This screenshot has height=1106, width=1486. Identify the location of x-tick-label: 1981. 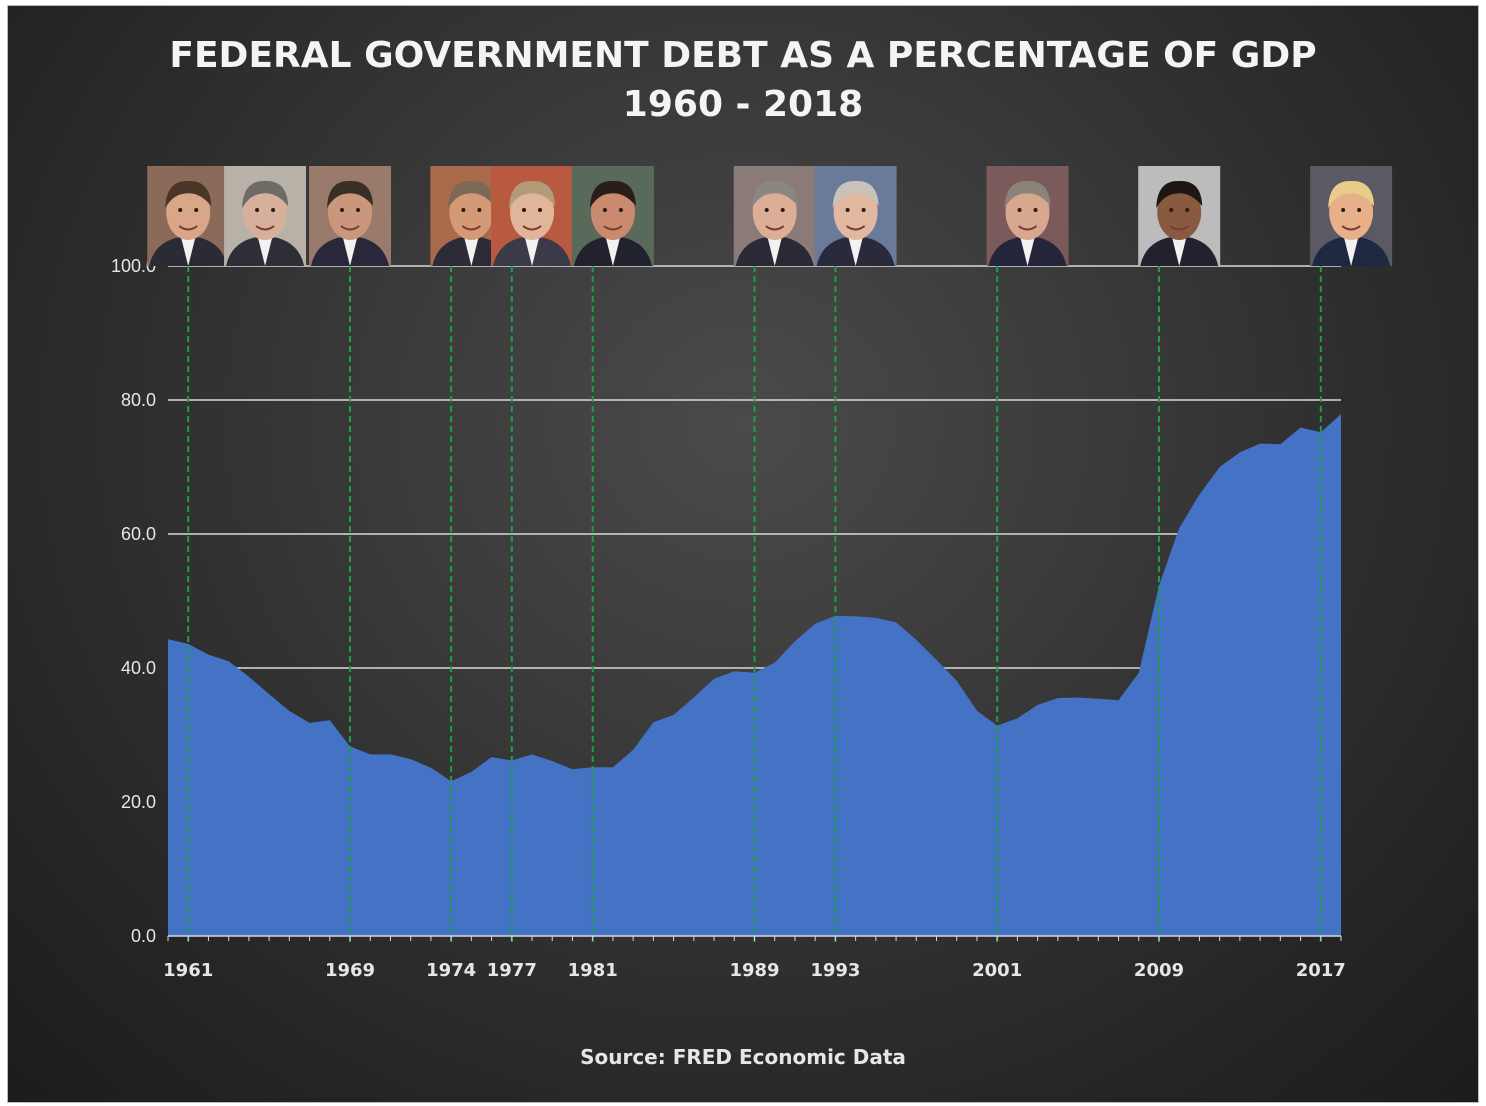
(593, 970).